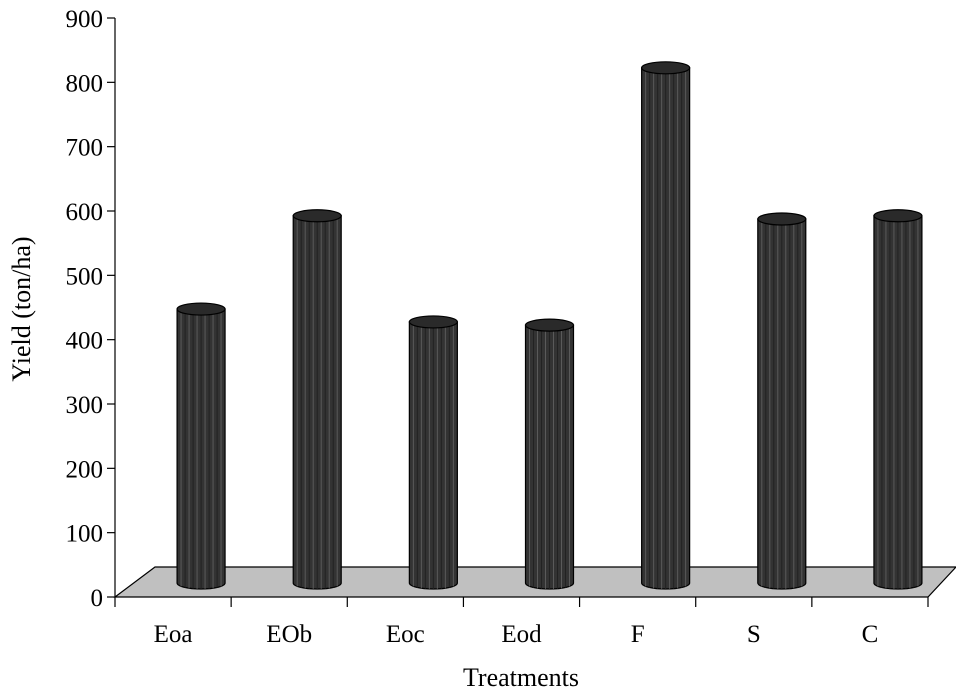 Image resolution: width=956 pixels, height=698 pixels. I want to click on y-tick-label: 800, so click(85, 83).